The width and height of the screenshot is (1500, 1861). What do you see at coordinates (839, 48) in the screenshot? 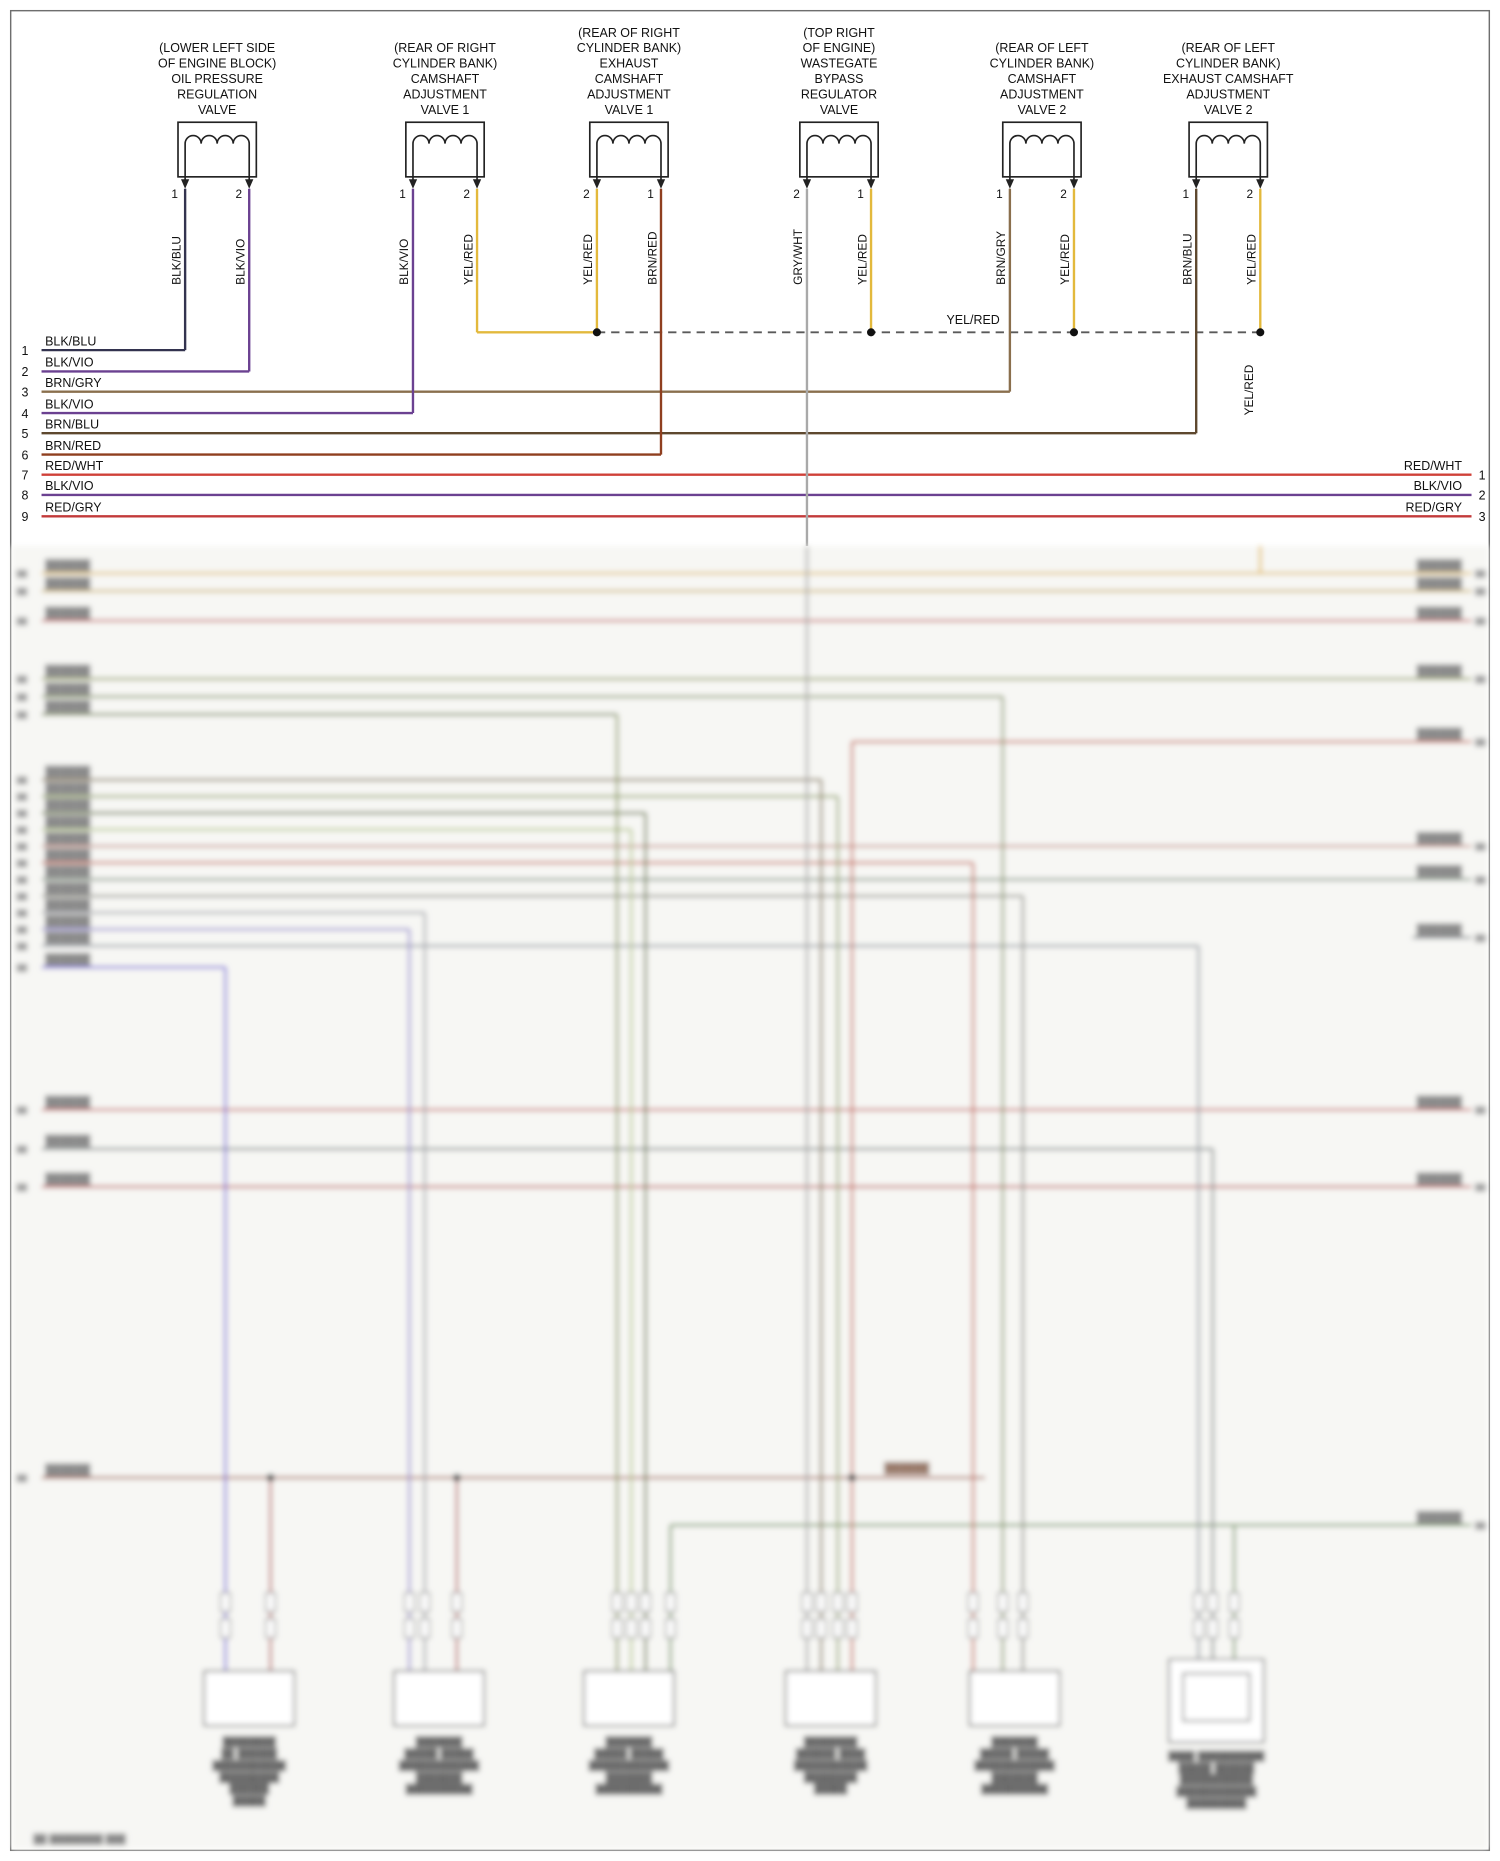
I see `component-caption: OF ENGINE)` at bounding box center [839, 48].